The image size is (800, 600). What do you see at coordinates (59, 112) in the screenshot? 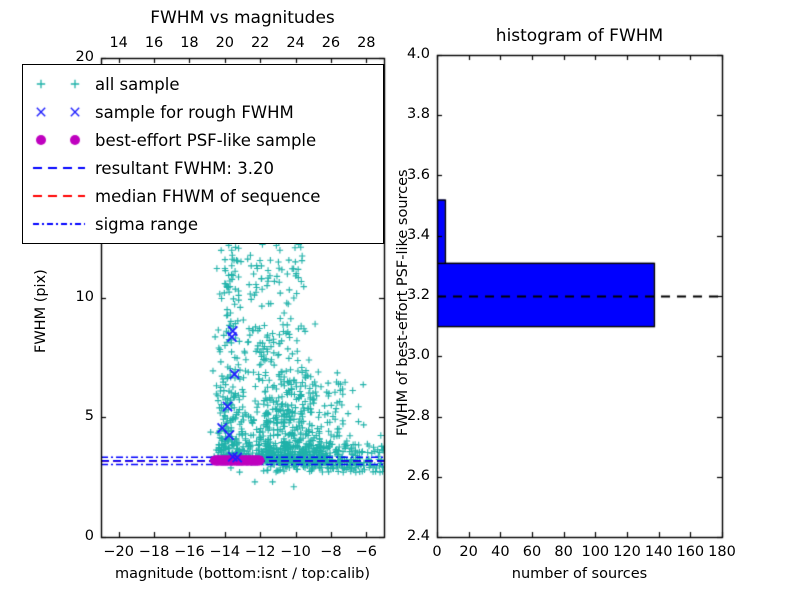
I see `legend-cross-icon` at bounding box center [59, 112].